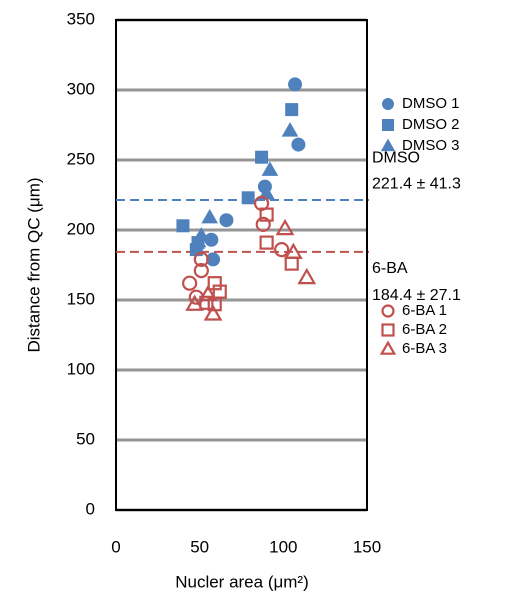 This screenshot has width=518, height=603. What do you see at coordinates (90, 508) in the screenshot?
I see `y-tick-label: 0` at bounding box center [90, 508].